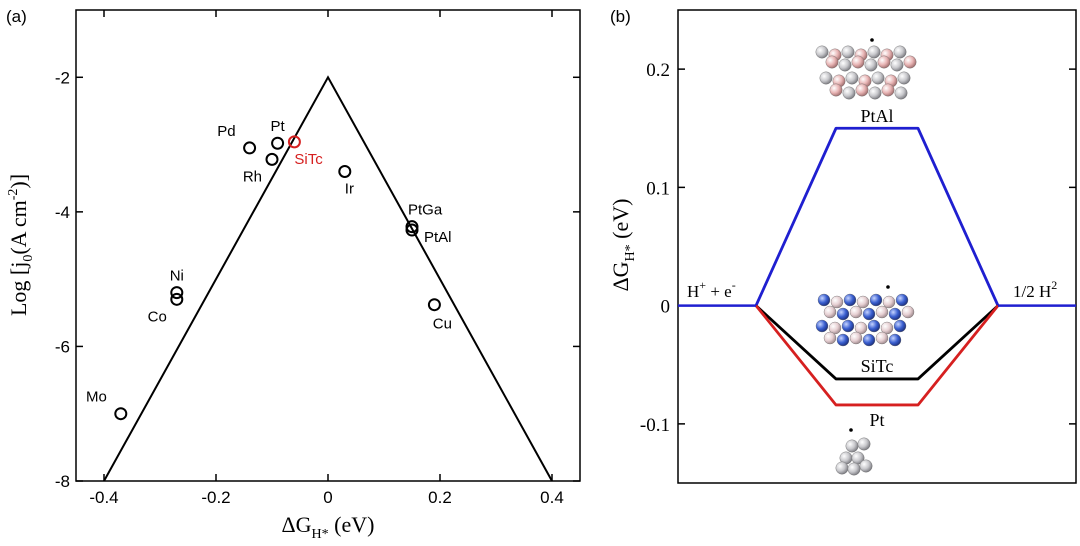  I want to click on point-label-mo: Mo, so click(96, 397).